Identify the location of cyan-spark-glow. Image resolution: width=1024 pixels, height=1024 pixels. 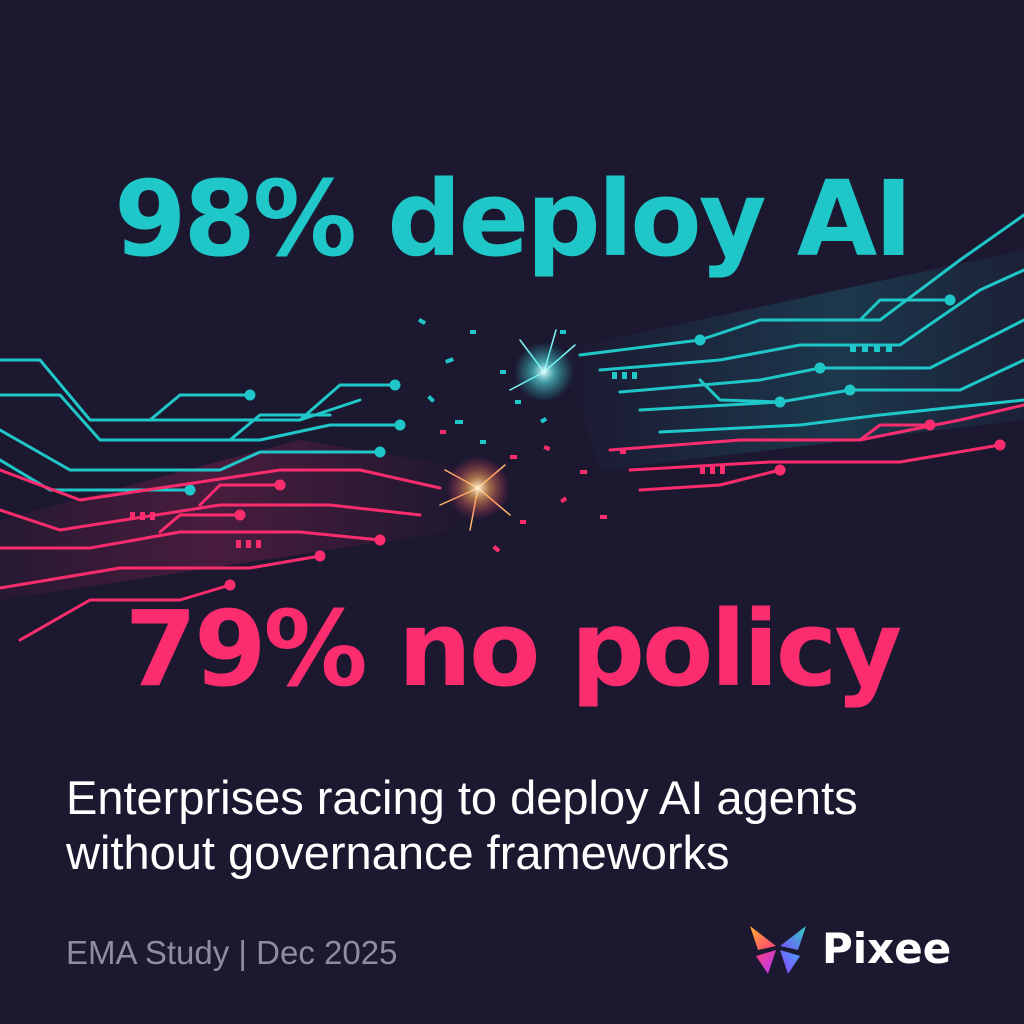
(544, 372).